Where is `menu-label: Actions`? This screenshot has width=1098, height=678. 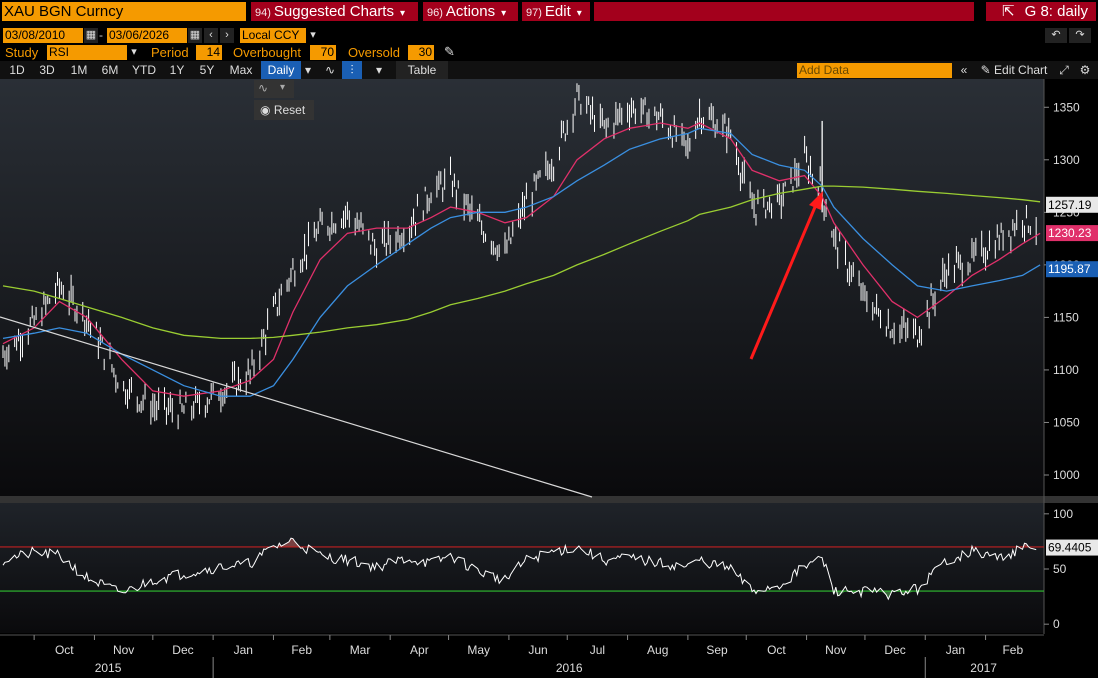
menu-label: Actions is located at coordinates (470, 11).